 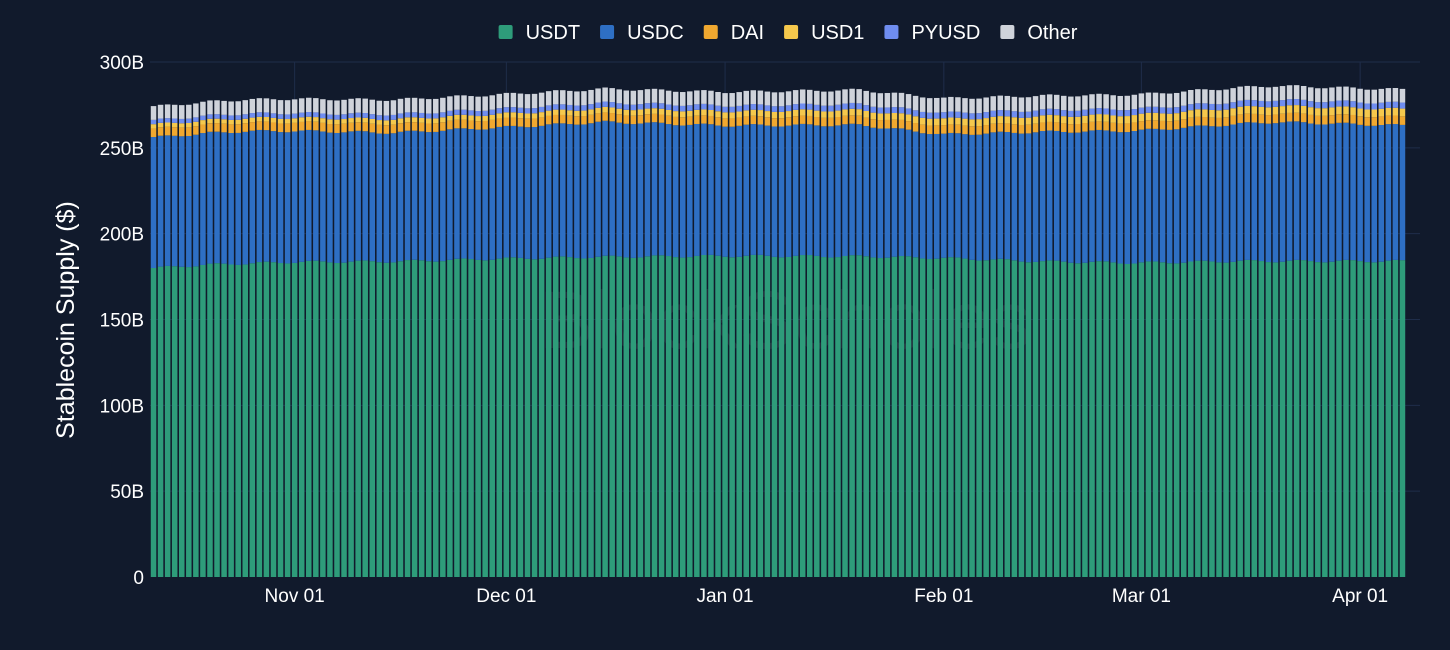 I want to click on legend-item-dai: DAI, so click(x=733, y=33).